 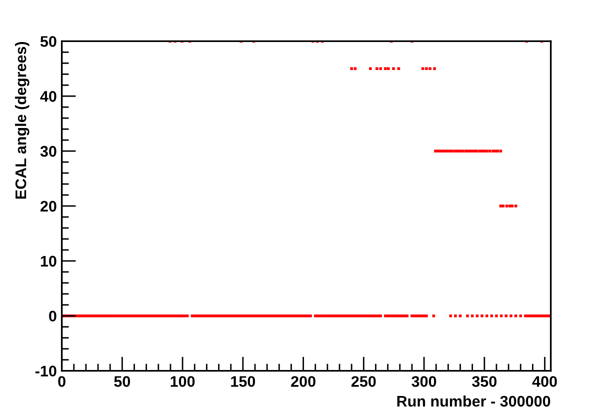 What do you see at coordinates (424, 381) in the screenshot?
I see `x-tick-label: 300` at bounding box center [424, 381].